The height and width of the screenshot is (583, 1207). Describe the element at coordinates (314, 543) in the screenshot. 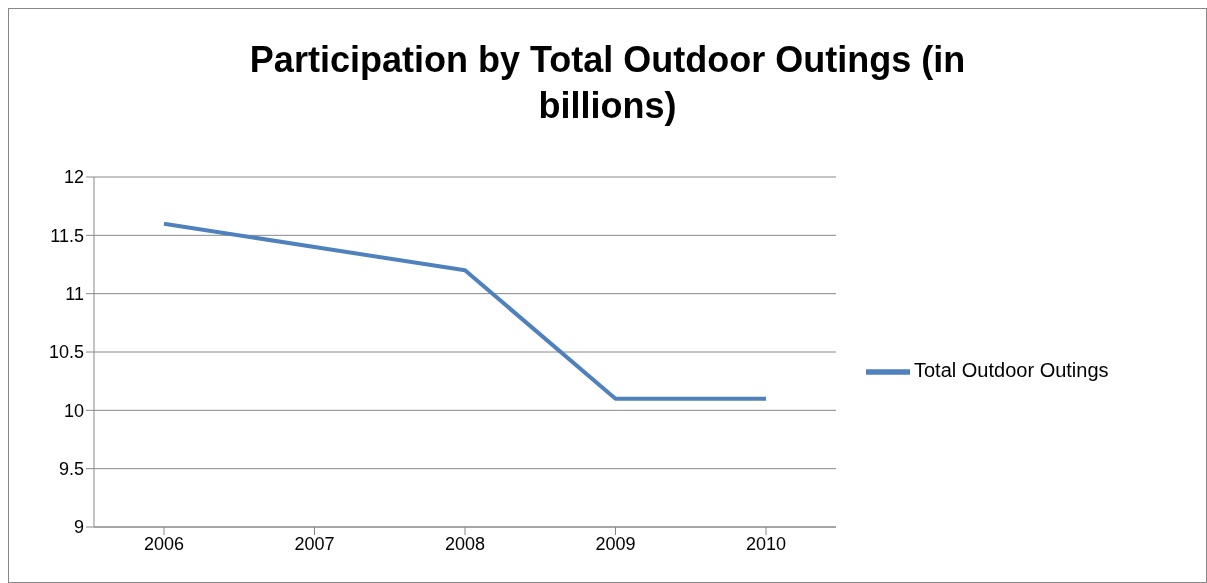

I see `x-tick-label: 2007` at that location.